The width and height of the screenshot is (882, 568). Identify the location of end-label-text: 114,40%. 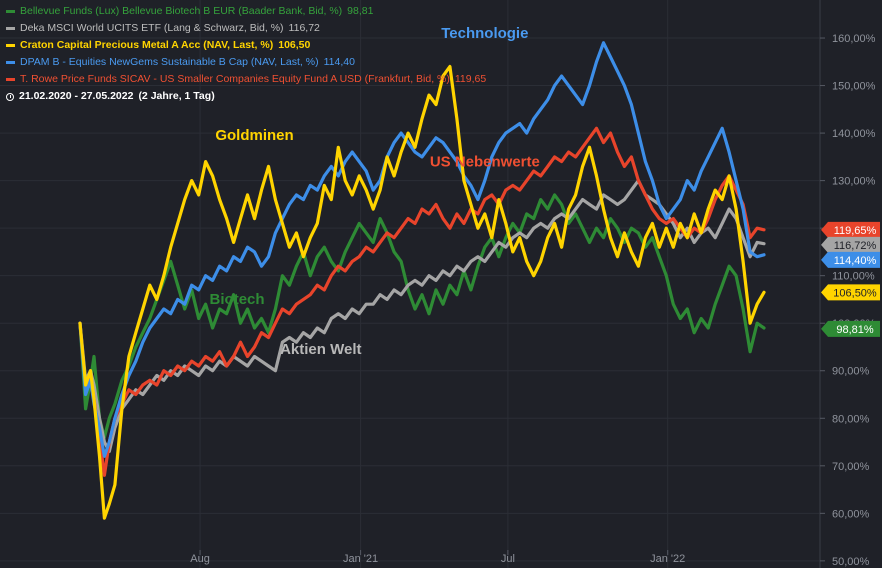
(855, 261).